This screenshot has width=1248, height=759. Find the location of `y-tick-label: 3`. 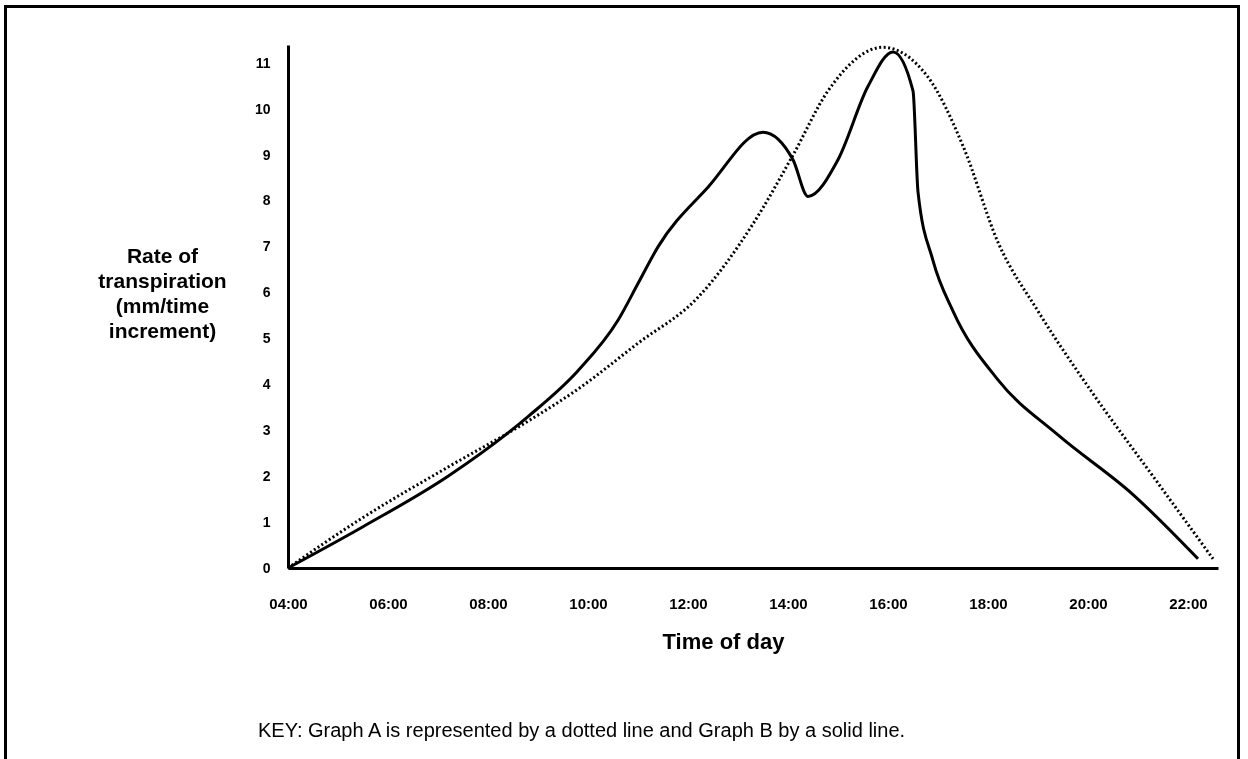

y-tick-label: 3 is located at coordinates (266, 429).